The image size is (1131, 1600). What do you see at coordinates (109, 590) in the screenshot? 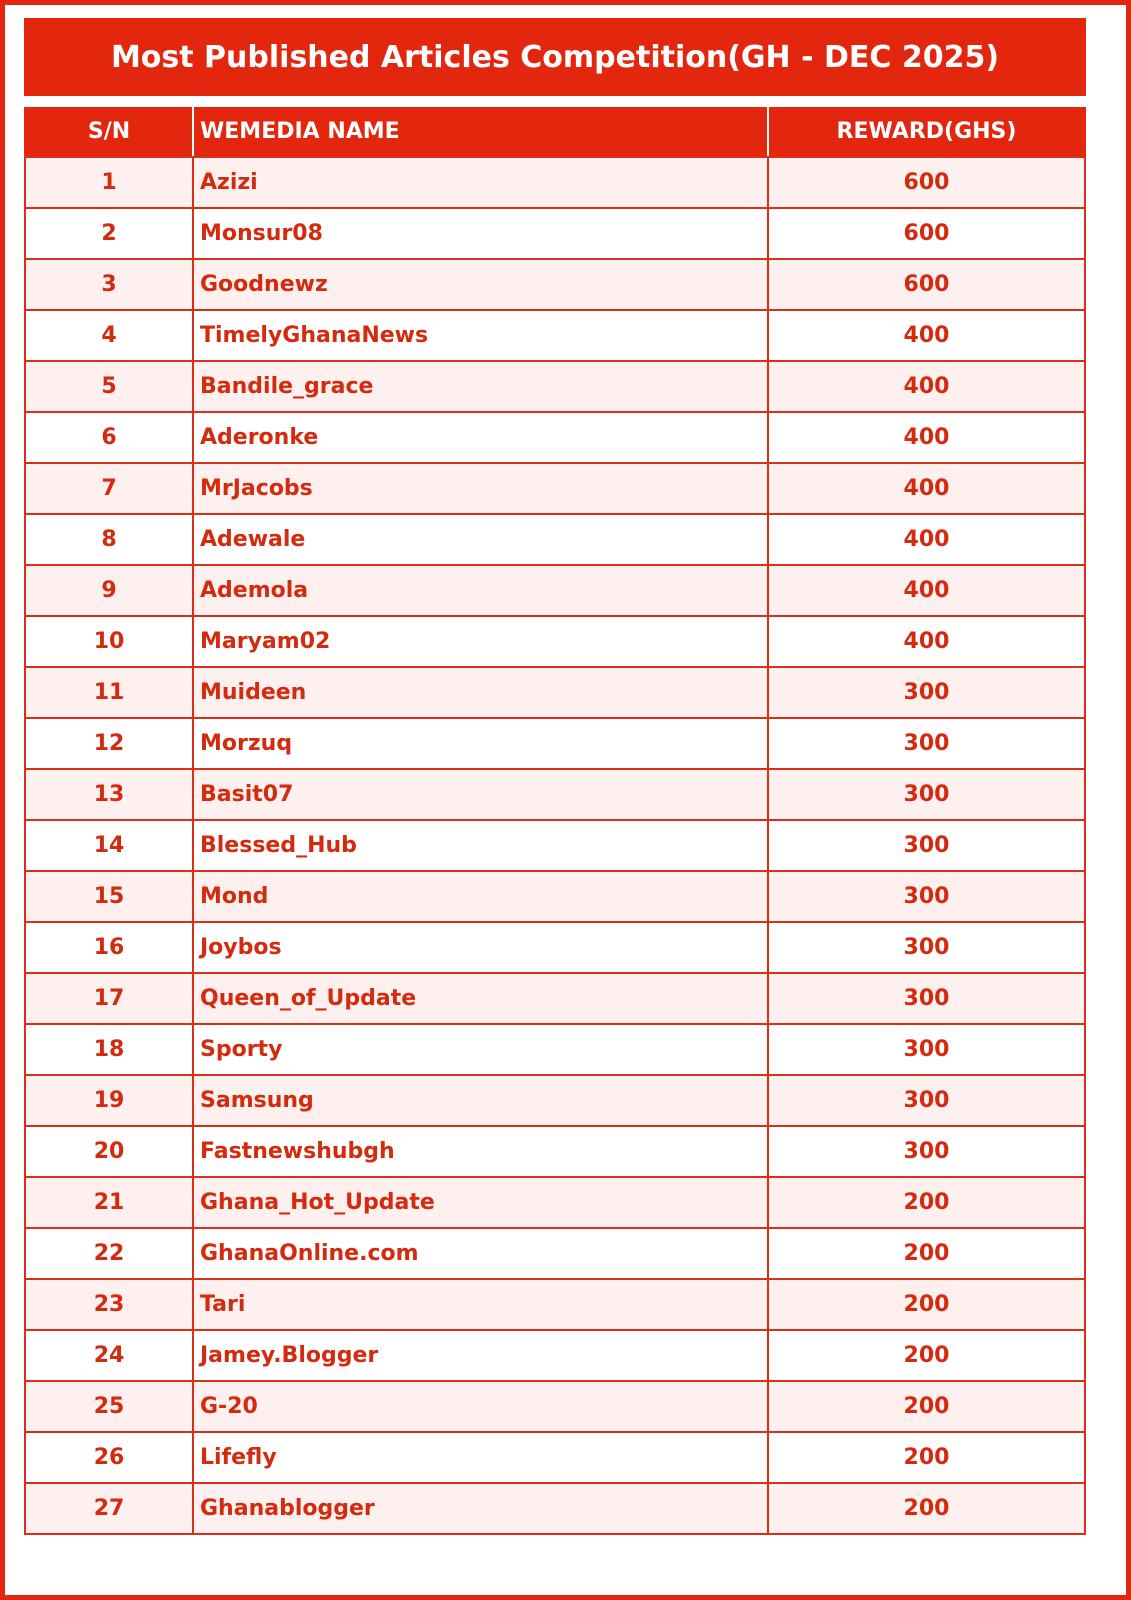
I see `serial-number: 9` at bounding box center [109, 590].